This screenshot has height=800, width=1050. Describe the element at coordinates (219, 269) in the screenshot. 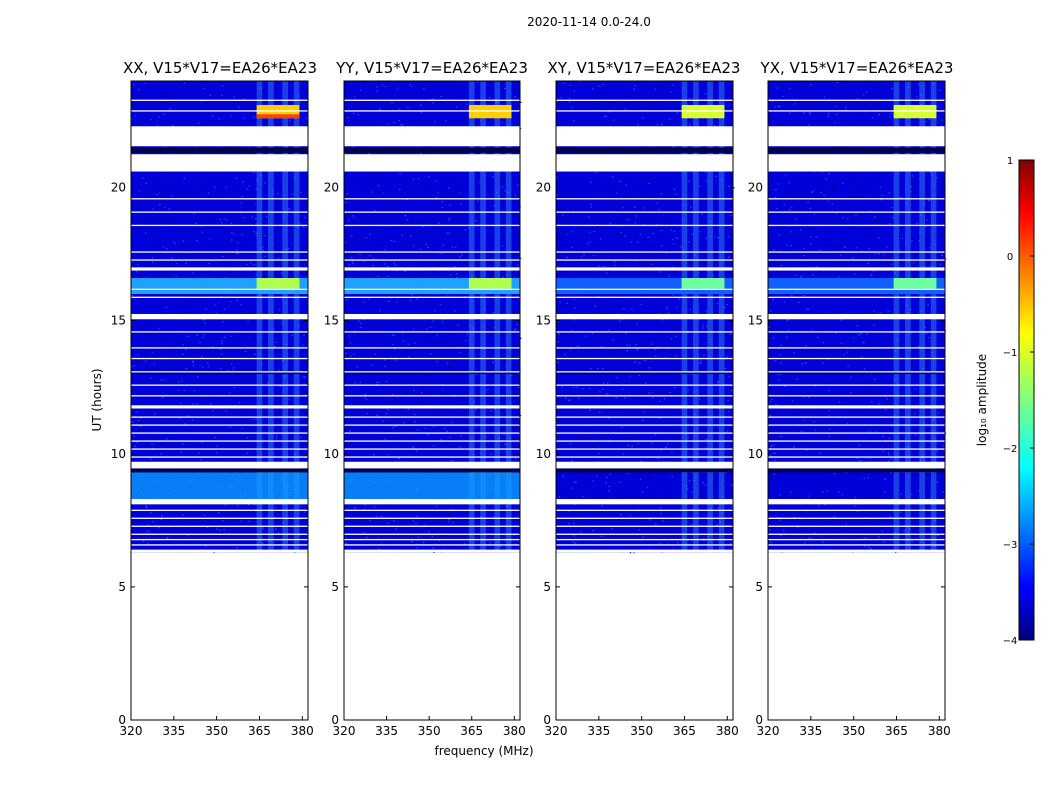

I see `flag-gap` at that location.